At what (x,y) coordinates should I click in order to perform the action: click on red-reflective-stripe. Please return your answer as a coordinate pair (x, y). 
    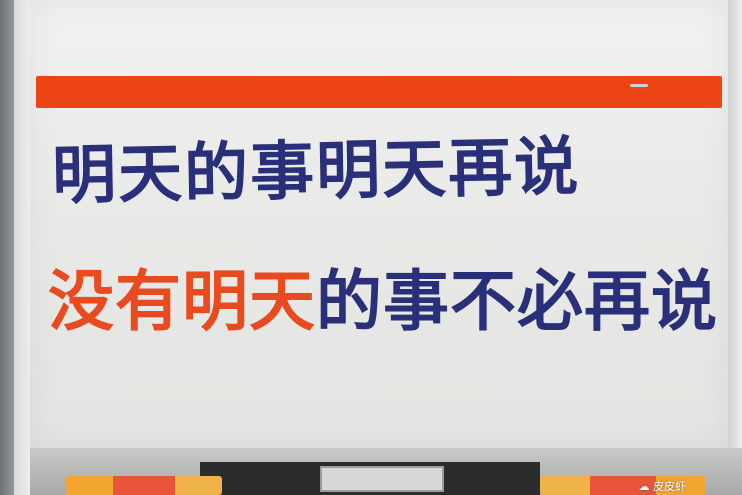
    Looking at the image, I should click on (379, 92).